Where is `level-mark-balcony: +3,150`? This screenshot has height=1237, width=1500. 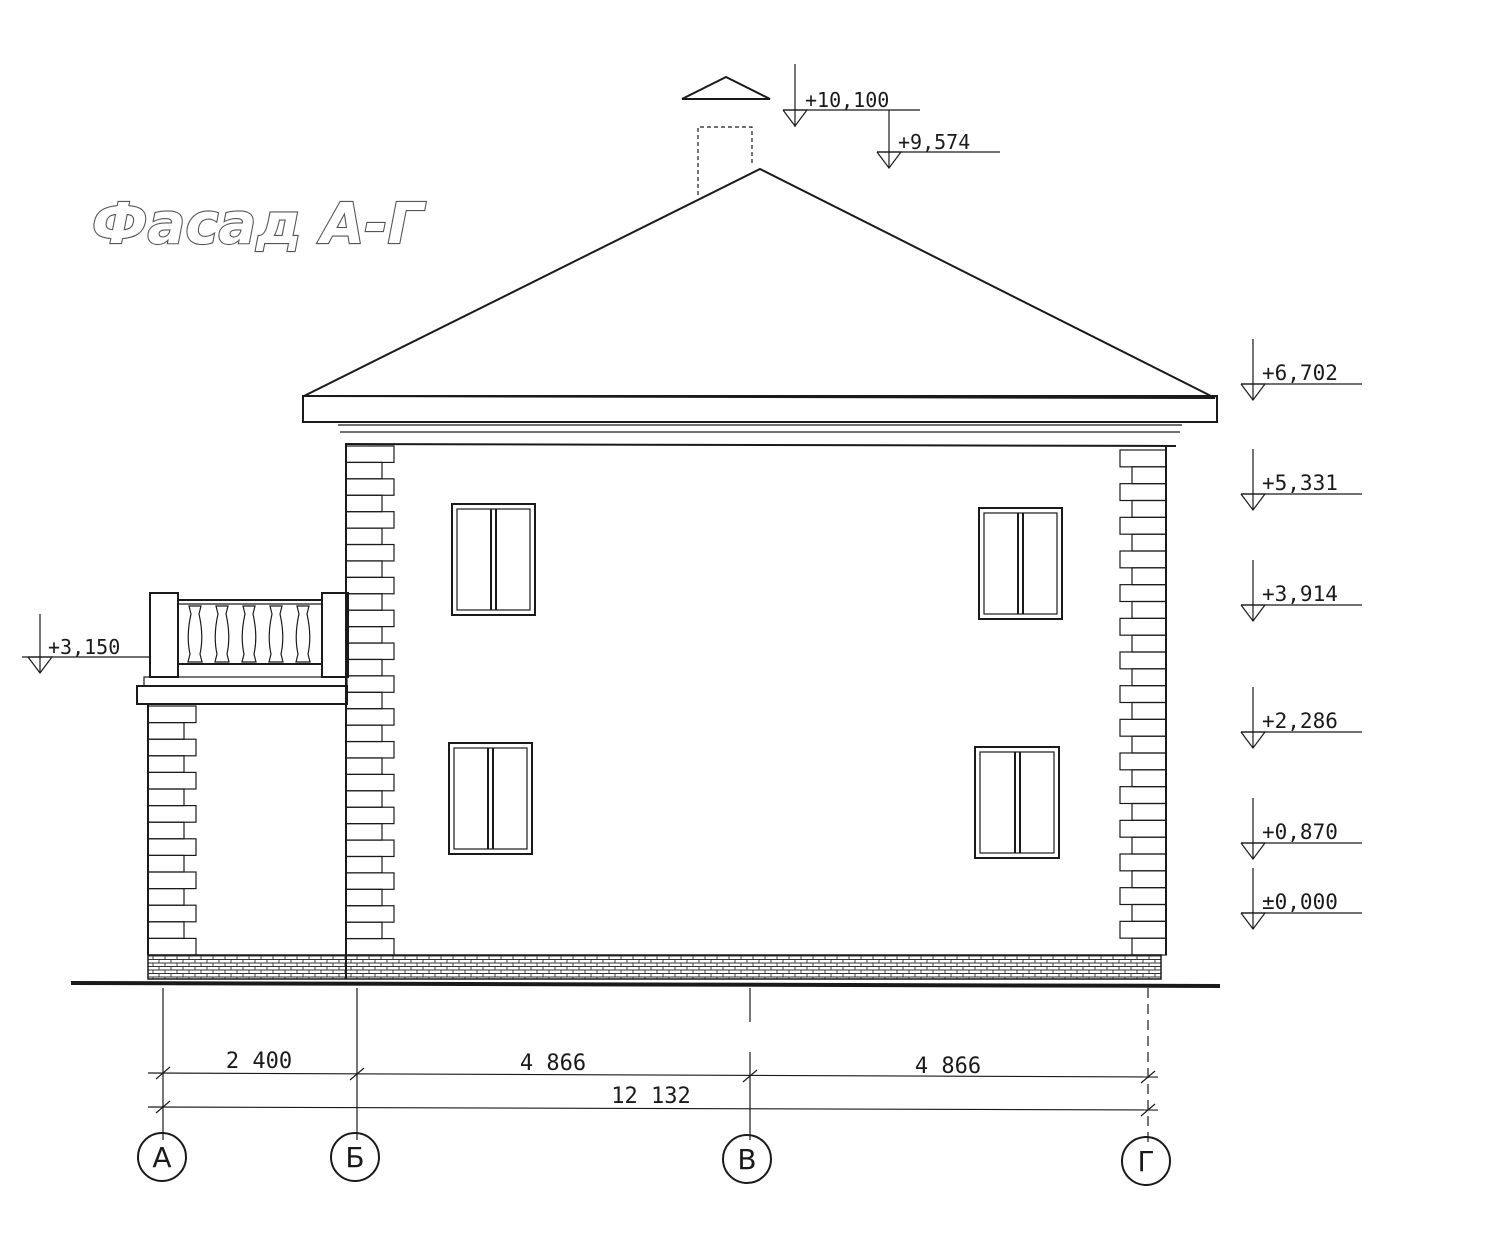
level-mark-balcony: +3,150 is located at coordinates (86, 644).